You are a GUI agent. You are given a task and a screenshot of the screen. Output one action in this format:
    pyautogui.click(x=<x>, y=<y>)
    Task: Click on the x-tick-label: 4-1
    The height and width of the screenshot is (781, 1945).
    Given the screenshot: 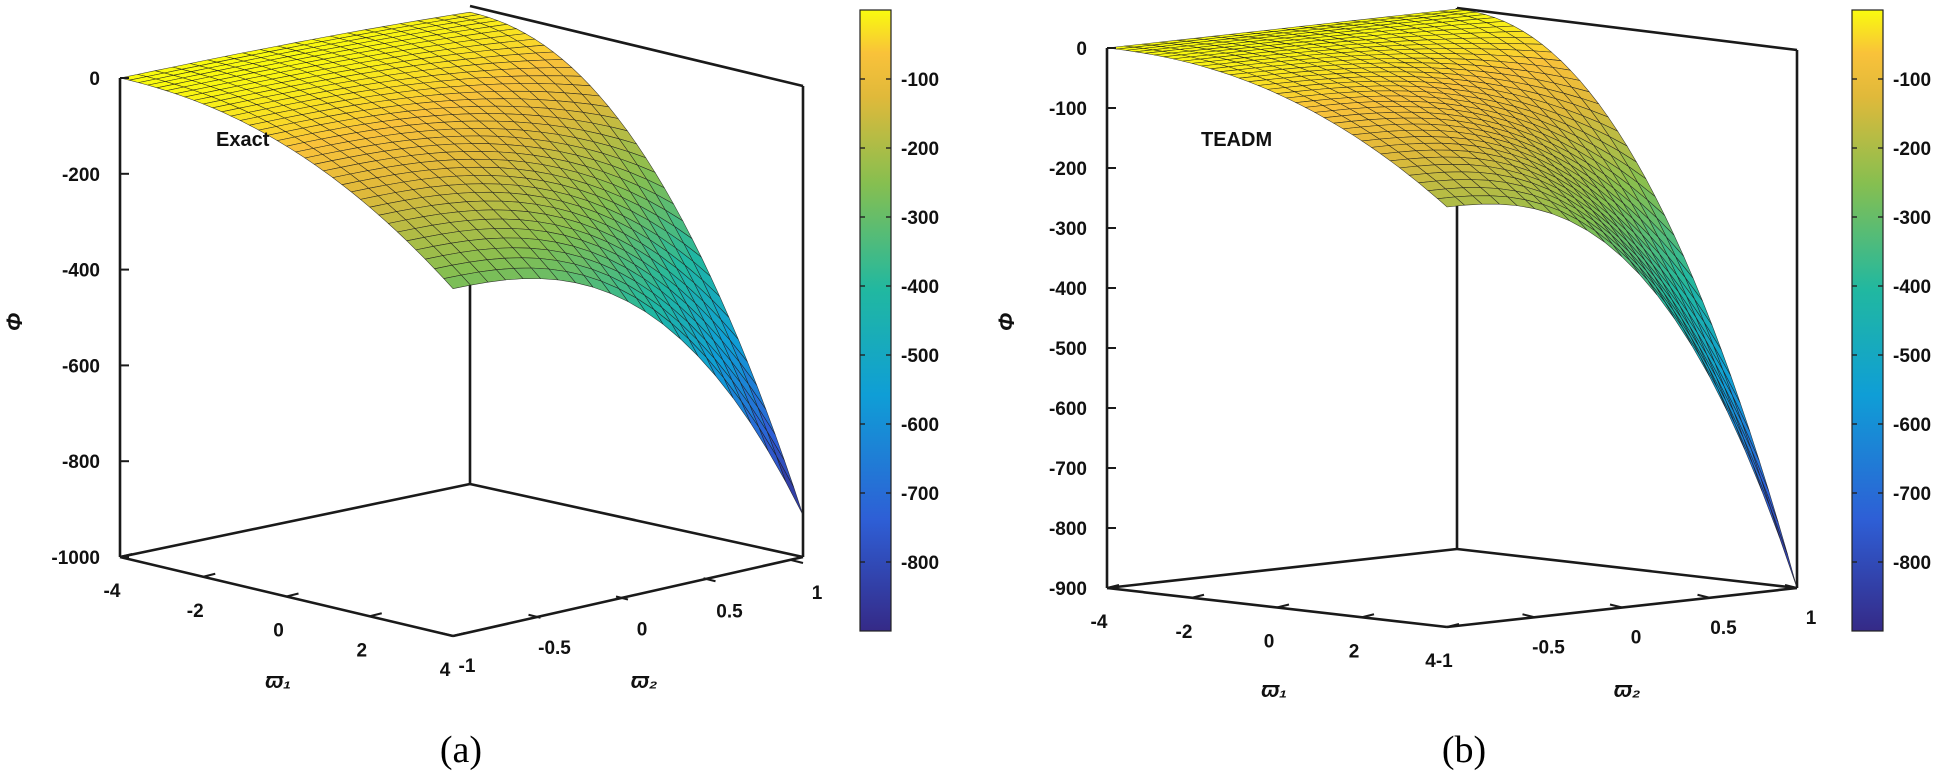 What is the action you would take?
    pyautogui.click(x=1439, y=661)
    